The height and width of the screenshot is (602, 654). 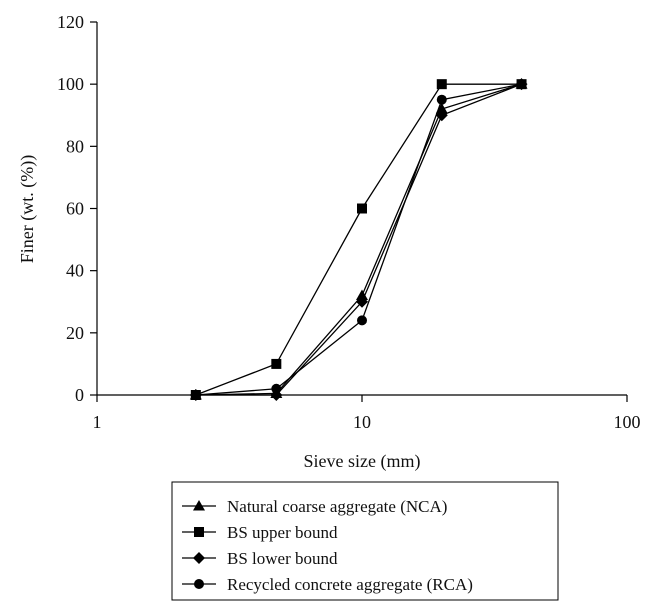 What do you see at coordinates (75, 333) in the screenshot?
I see `y-tick-label: 20` at bounding box center [75, 333].